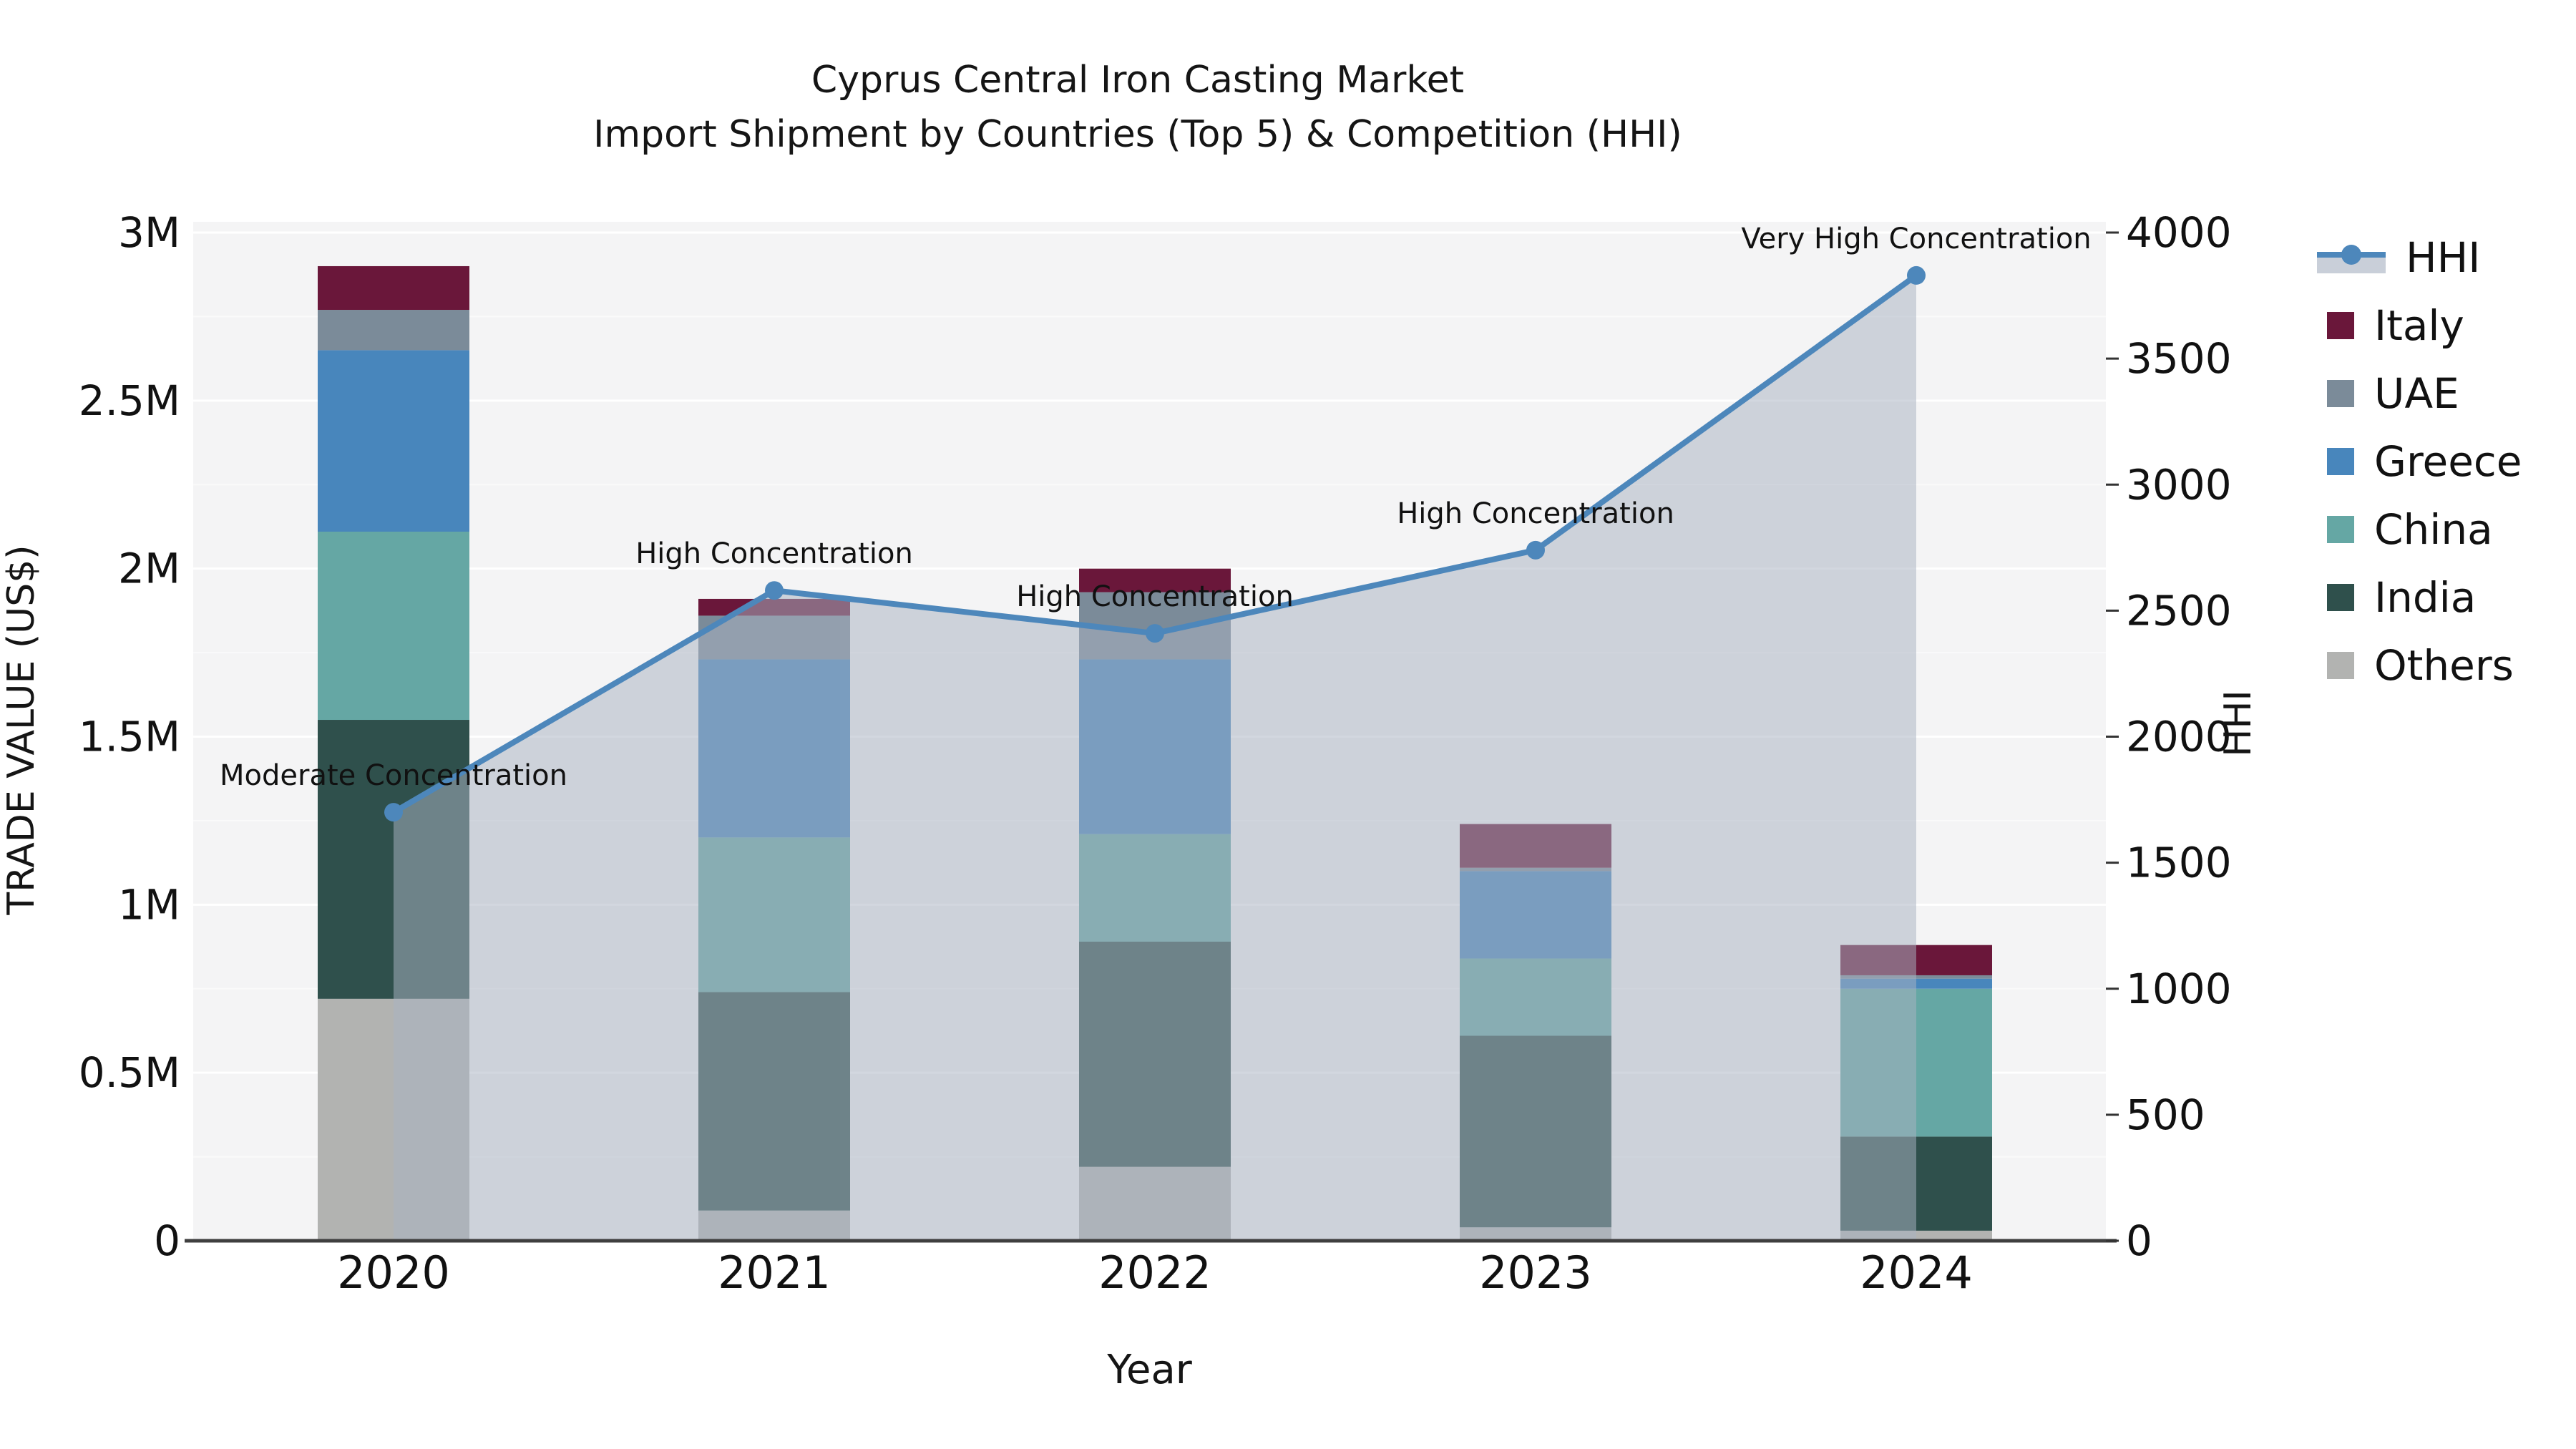 The width and height of the screenshot is (2576, 1449). Describe the element at coordinates (2179, 232) in the screenshot. I see `y-right-tick-label: 4000` at that location.